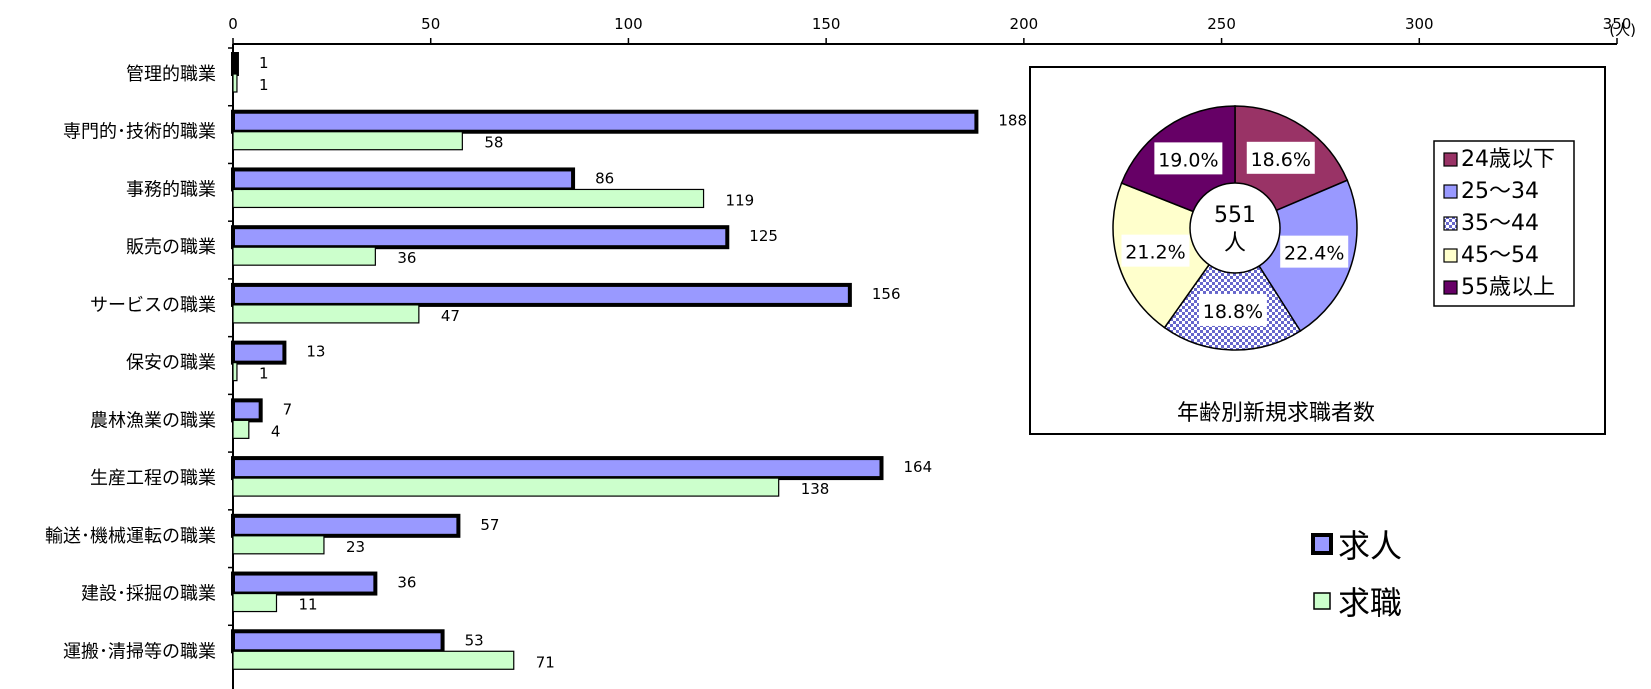 This screenshot has height=689, width=1651. I want to click on category-label: 輸送･機械運転の職業, so click(130, 536).